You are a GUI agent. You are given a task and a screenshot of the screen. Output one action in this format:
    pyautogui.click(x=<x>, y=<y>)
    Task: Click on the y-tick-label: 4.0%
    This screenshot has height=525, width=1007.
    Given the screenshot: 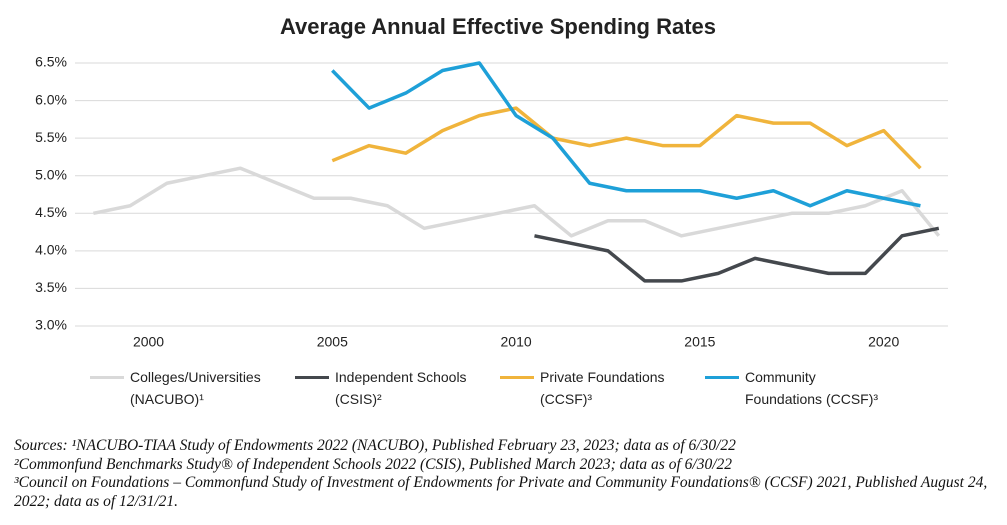 What is the action you would take?
    pyautogui.click(x=51, y=250)
    